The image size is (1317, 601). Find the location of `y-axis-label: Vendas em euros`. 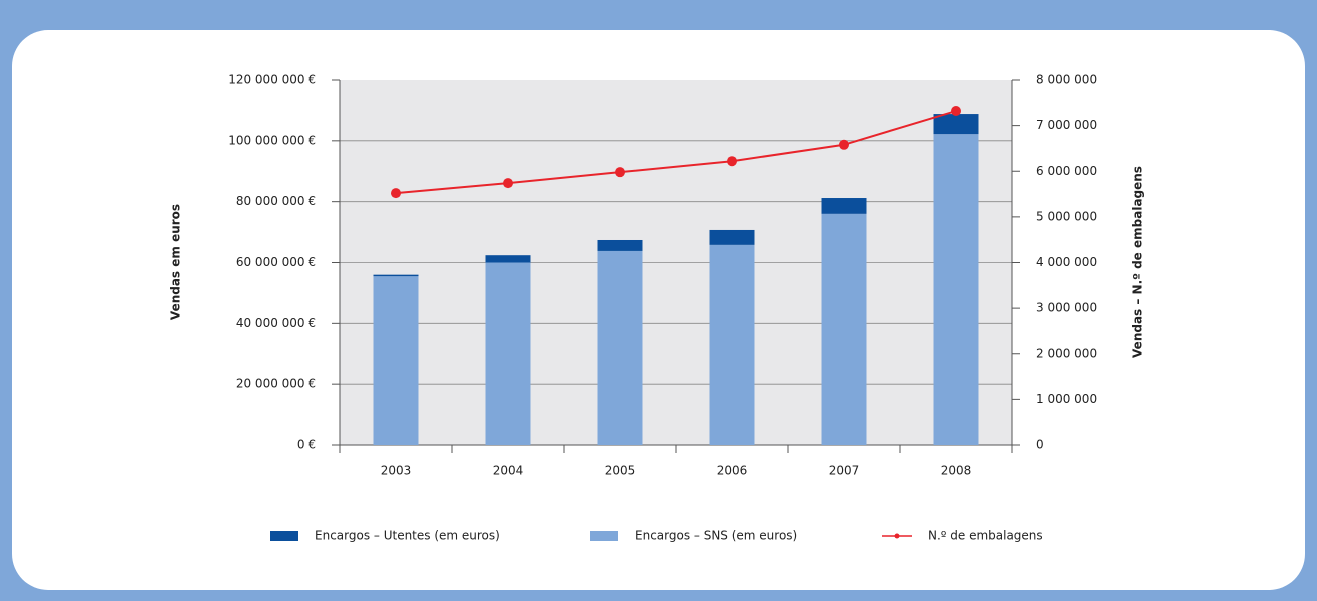

y-axis-label: Vendas em euros is located at coordinates (176, 262).